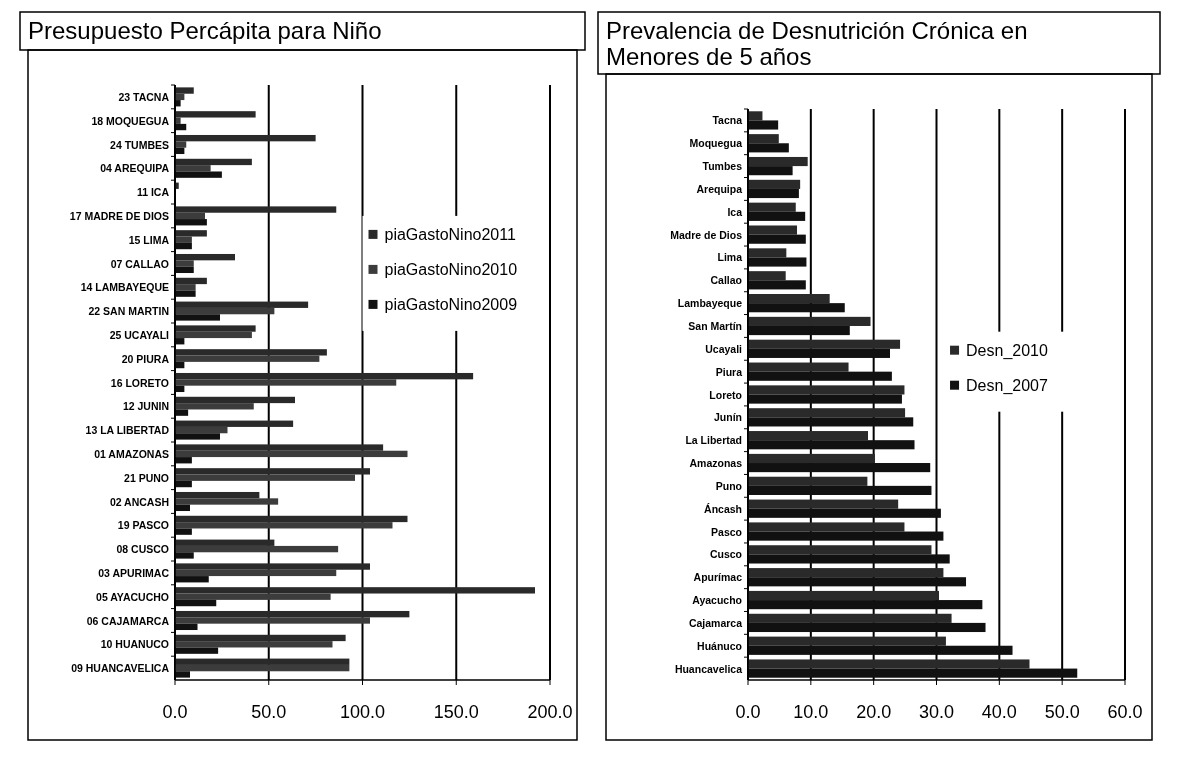 Image resolution: width=1182 pixels, height=768 pixels. What do you see at coordinates (139, 144) in the screenshot?
I see `y-tick-label: 24 TUMBES` at bounding box center [139, 144].